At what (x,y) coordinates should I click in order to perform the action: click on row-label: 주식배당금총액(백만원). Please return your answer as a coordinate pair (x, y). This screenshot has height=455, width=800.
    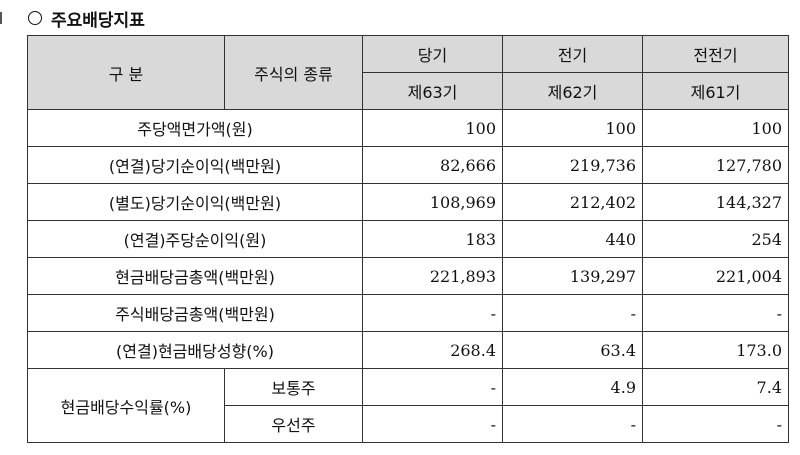
    Looking at the image, I should click on (195, 313).